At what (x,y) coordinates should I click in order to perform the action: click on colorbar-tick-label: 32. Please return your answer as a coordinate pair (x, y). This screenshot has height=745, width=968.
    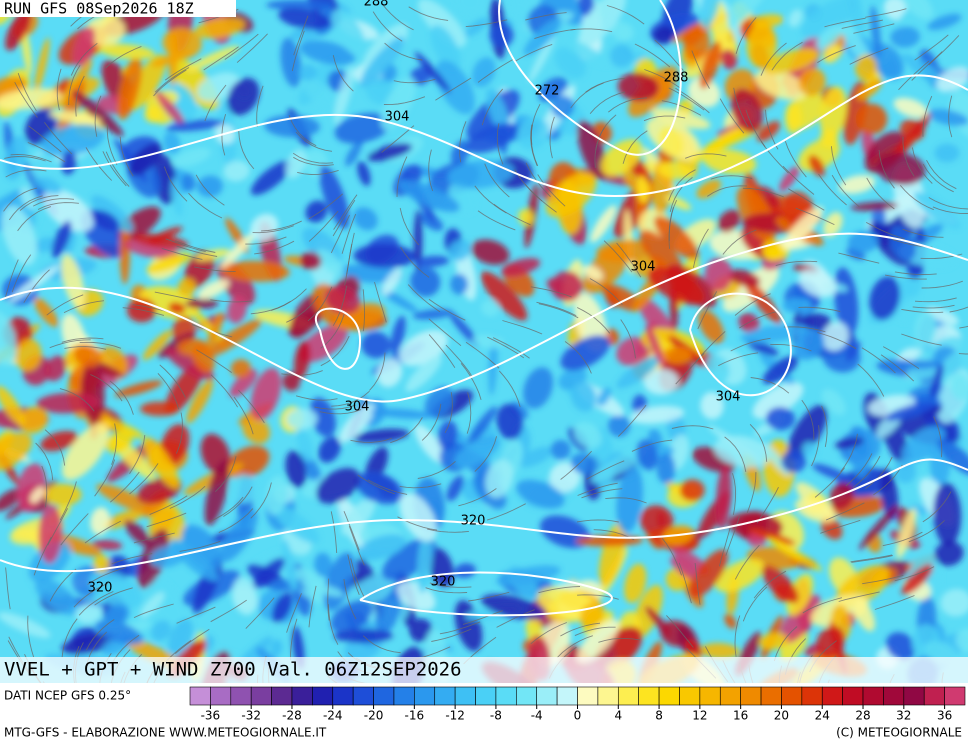
    Looking at the image, I should click on (903, 716).